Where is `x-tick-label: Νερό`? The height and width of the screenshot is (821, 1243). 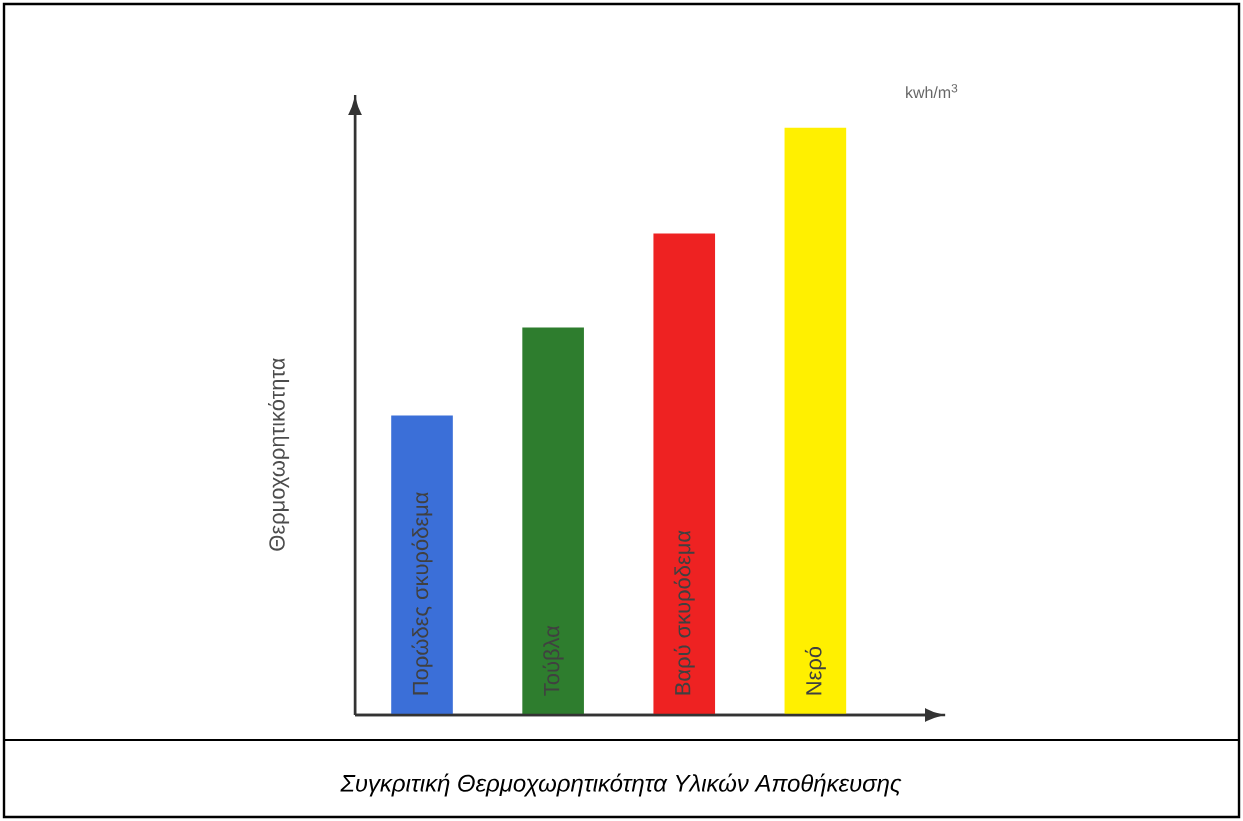
x-tick-label: Νερό is located at coordinates (815, 670).